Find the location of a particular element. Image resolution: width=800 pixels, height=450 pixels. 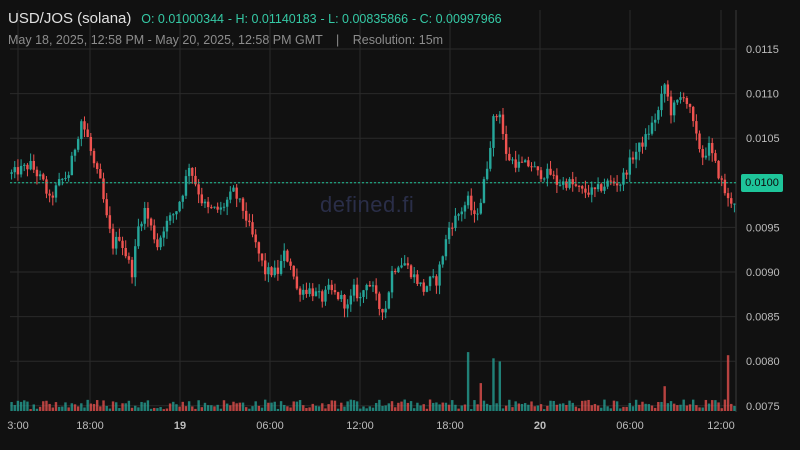

x-tick-label: 19 is located at coordinates (180, 426).